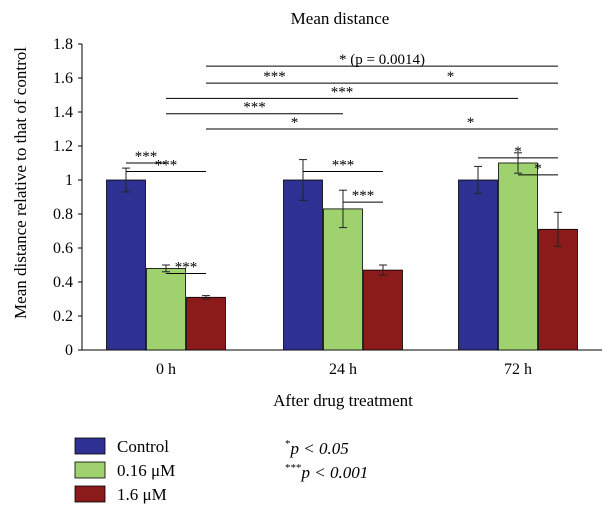 This screenshot has height=510, width=604. I want to click on y-tick-label: 0.6, so click(63, 248).